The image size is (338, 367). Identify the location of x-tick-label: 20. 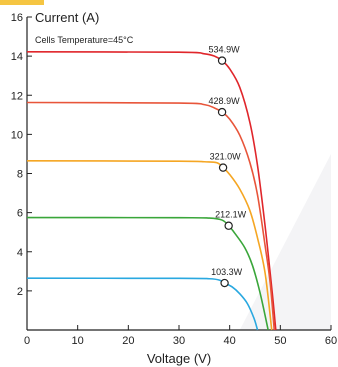
(128, 341).